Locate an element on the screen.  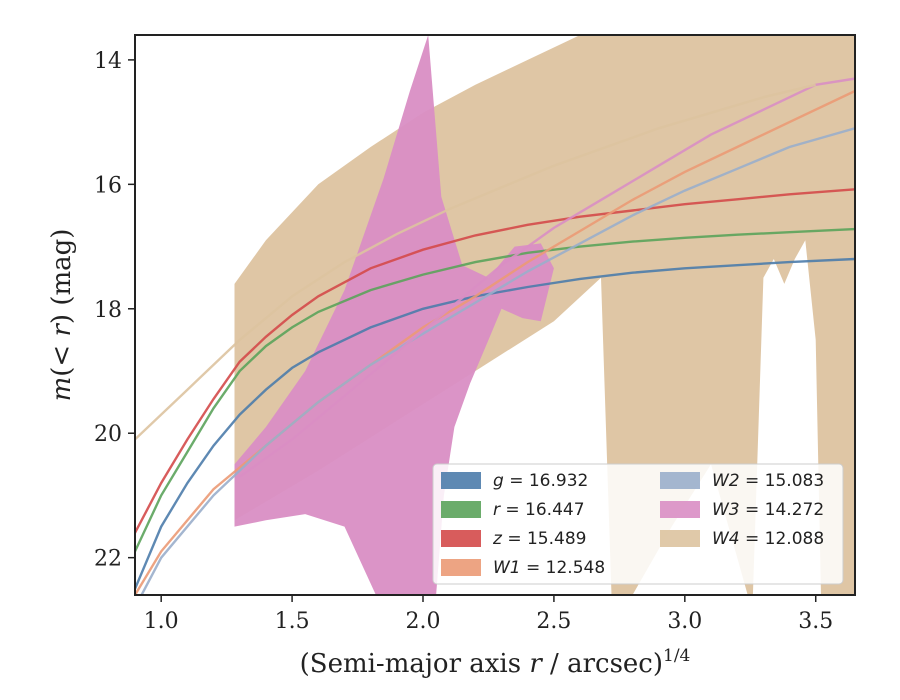
y-tick-label: 20 is located at coordinates (108, 434).